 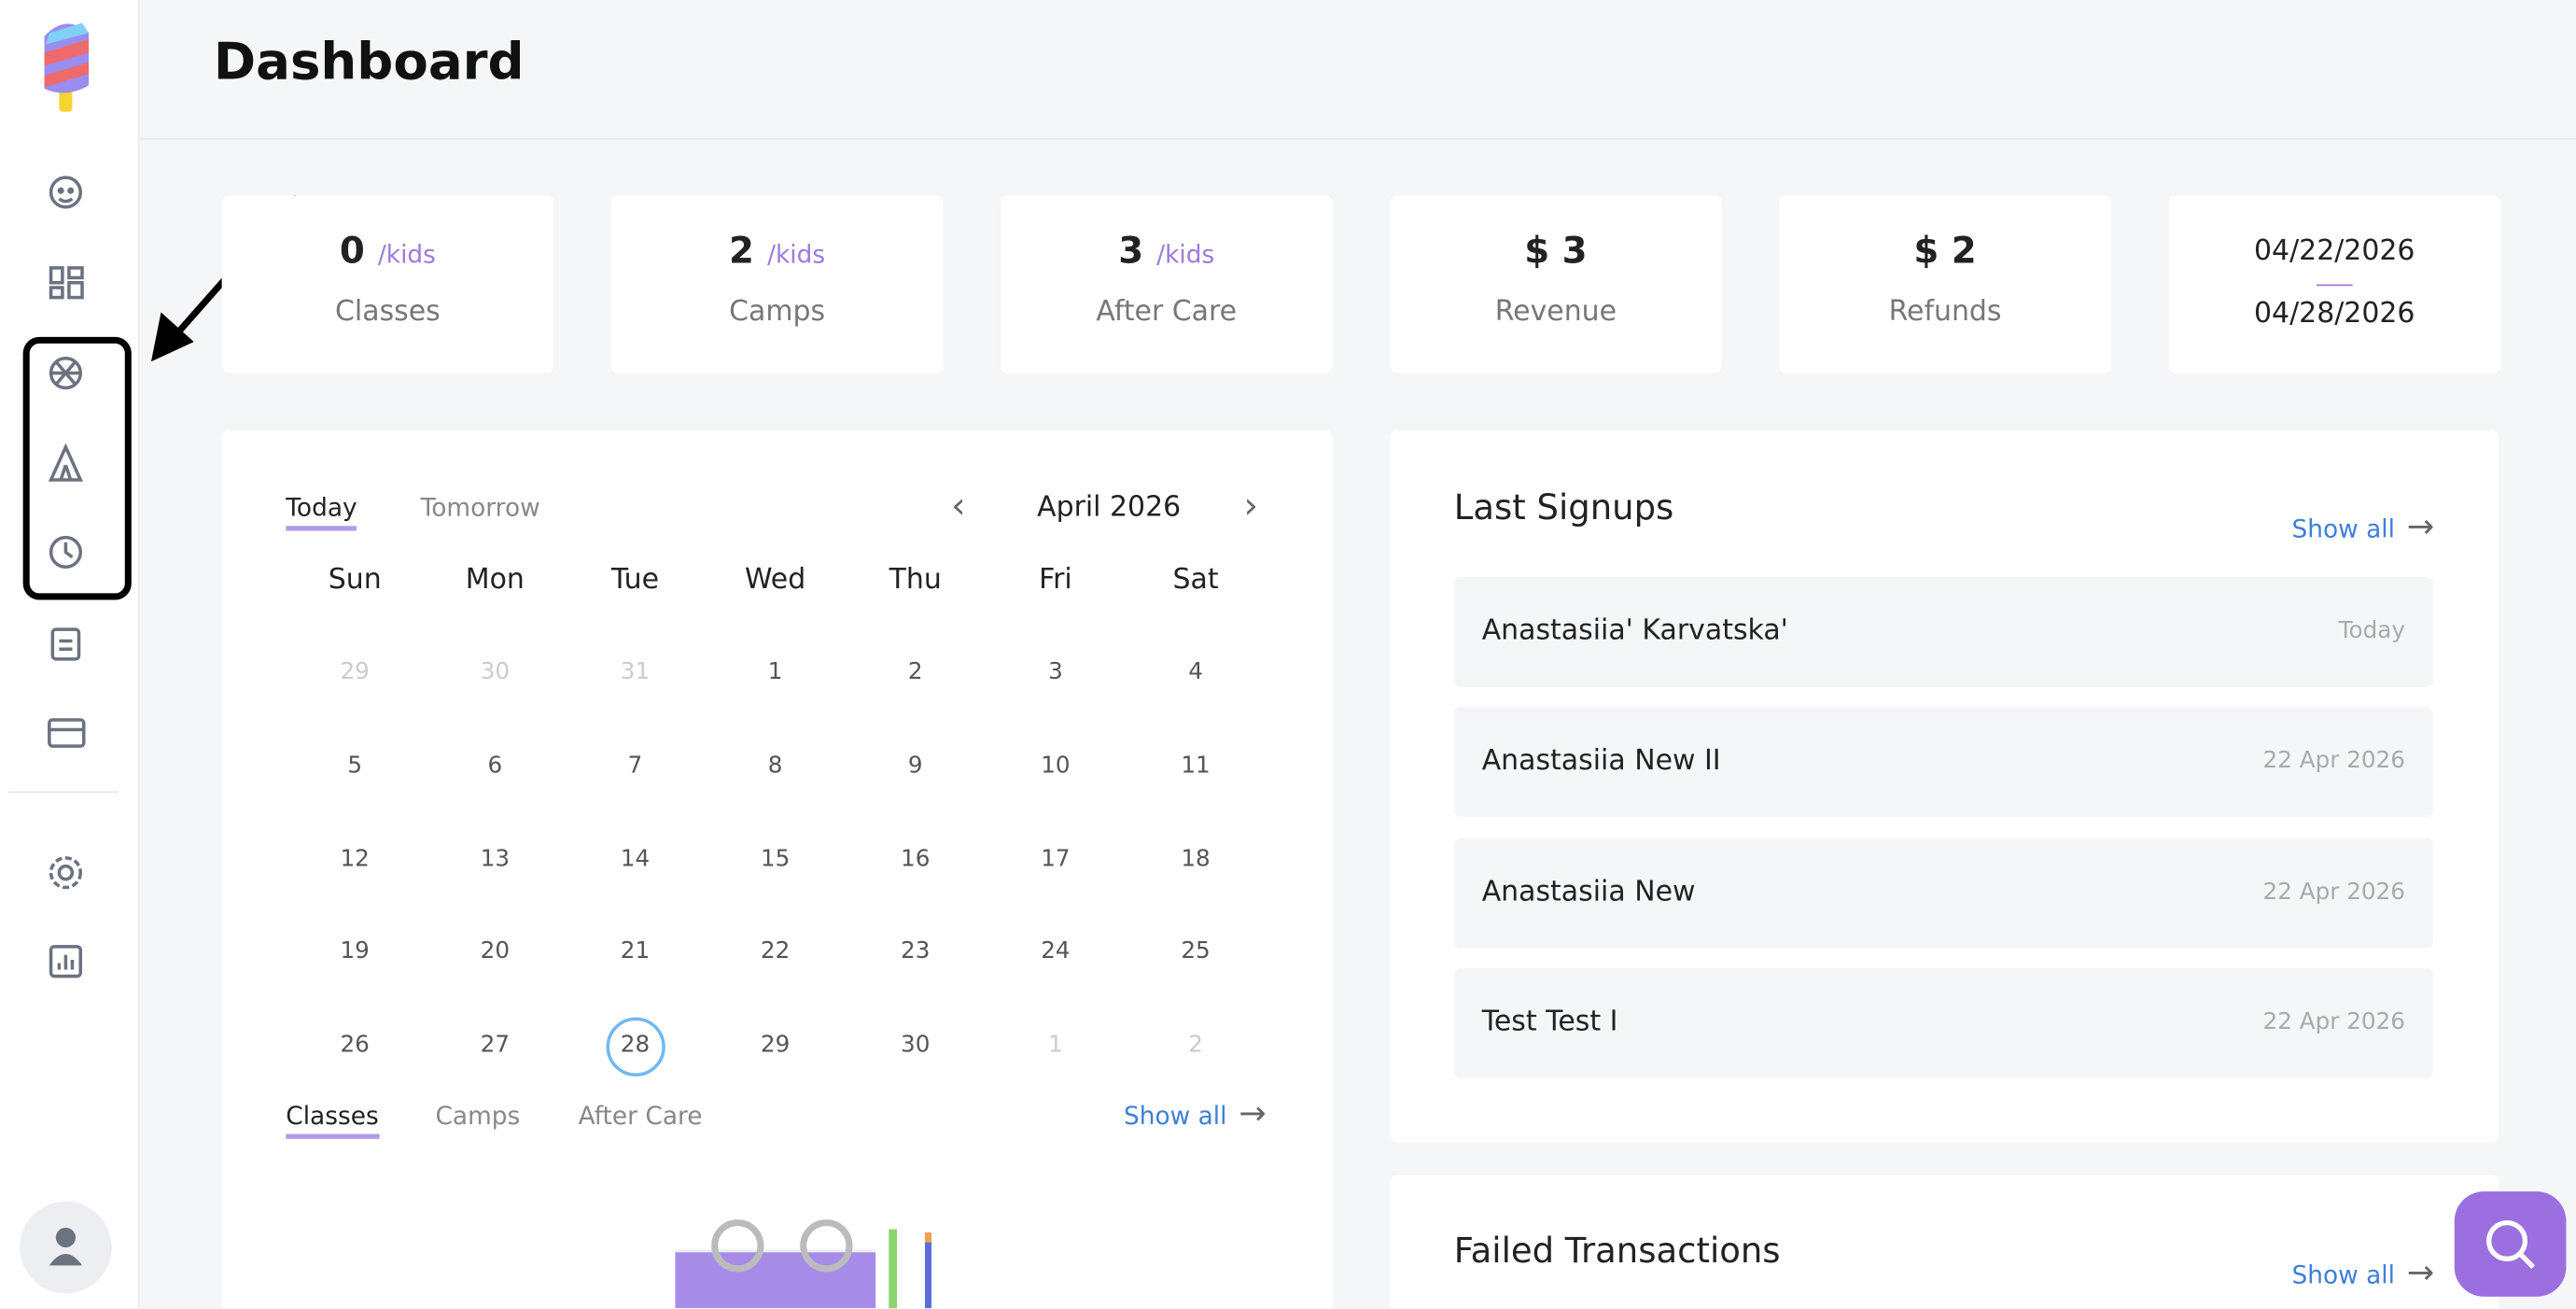 What do you see at coordinates (1250, 507) in the screenshot?
I see `month-next: ›` at bounding box center [1250, 507].